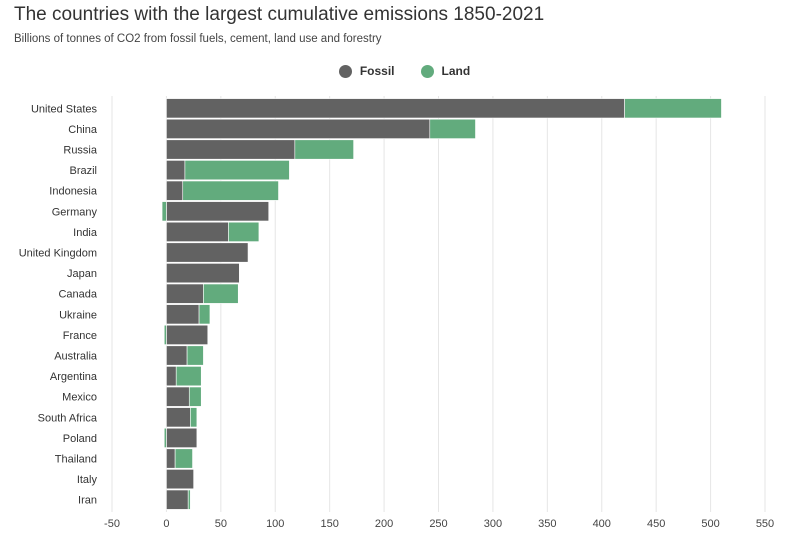 This screenshot has height=539, width=809. I want to click on x-tick-label: 450, so click(656, 524).